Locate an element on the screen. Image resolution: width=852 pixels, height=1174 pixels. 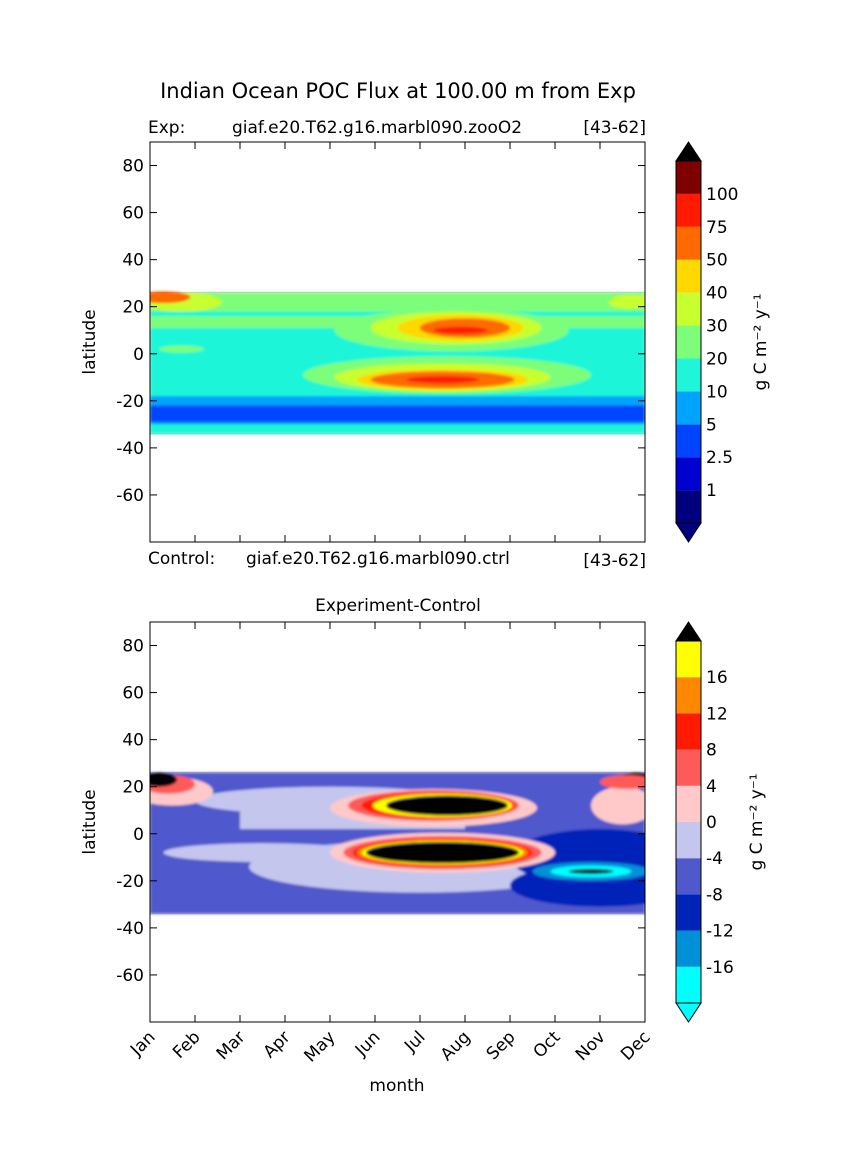
bottom-x-axis-label: month is located at coordinates (396, 1086).